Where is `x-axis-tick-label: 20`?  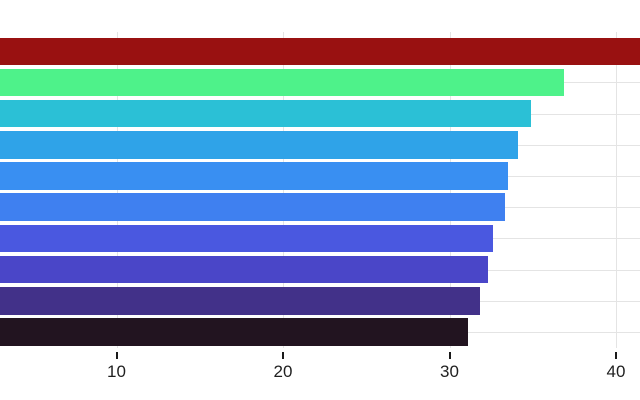 x-axis-tick-label: 20 is located at coordinates (283, 371).